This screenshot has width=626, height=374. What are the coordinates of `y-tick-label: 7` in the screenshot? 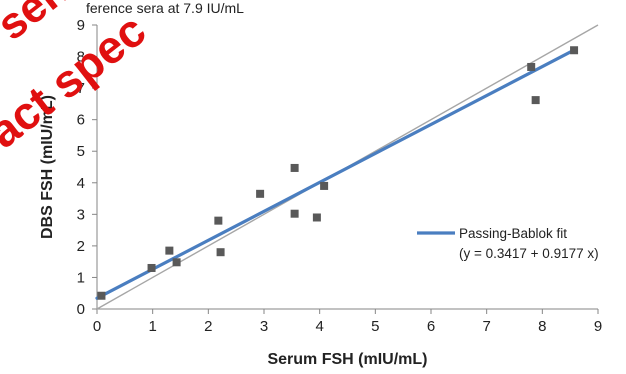 It's located at (81, 88).